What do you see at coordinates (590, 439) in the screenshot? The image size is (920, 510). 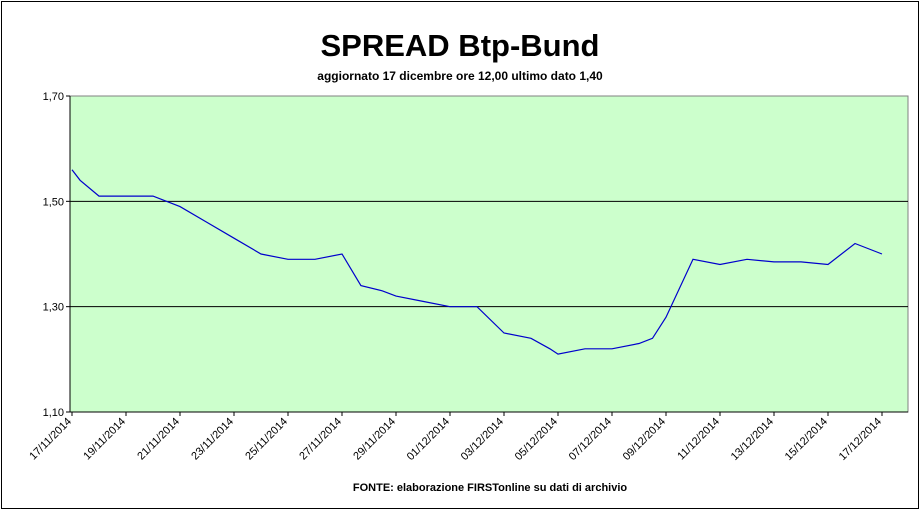 I see `x-tick-label: 07/12/2014` at bounding box center [590, 439].